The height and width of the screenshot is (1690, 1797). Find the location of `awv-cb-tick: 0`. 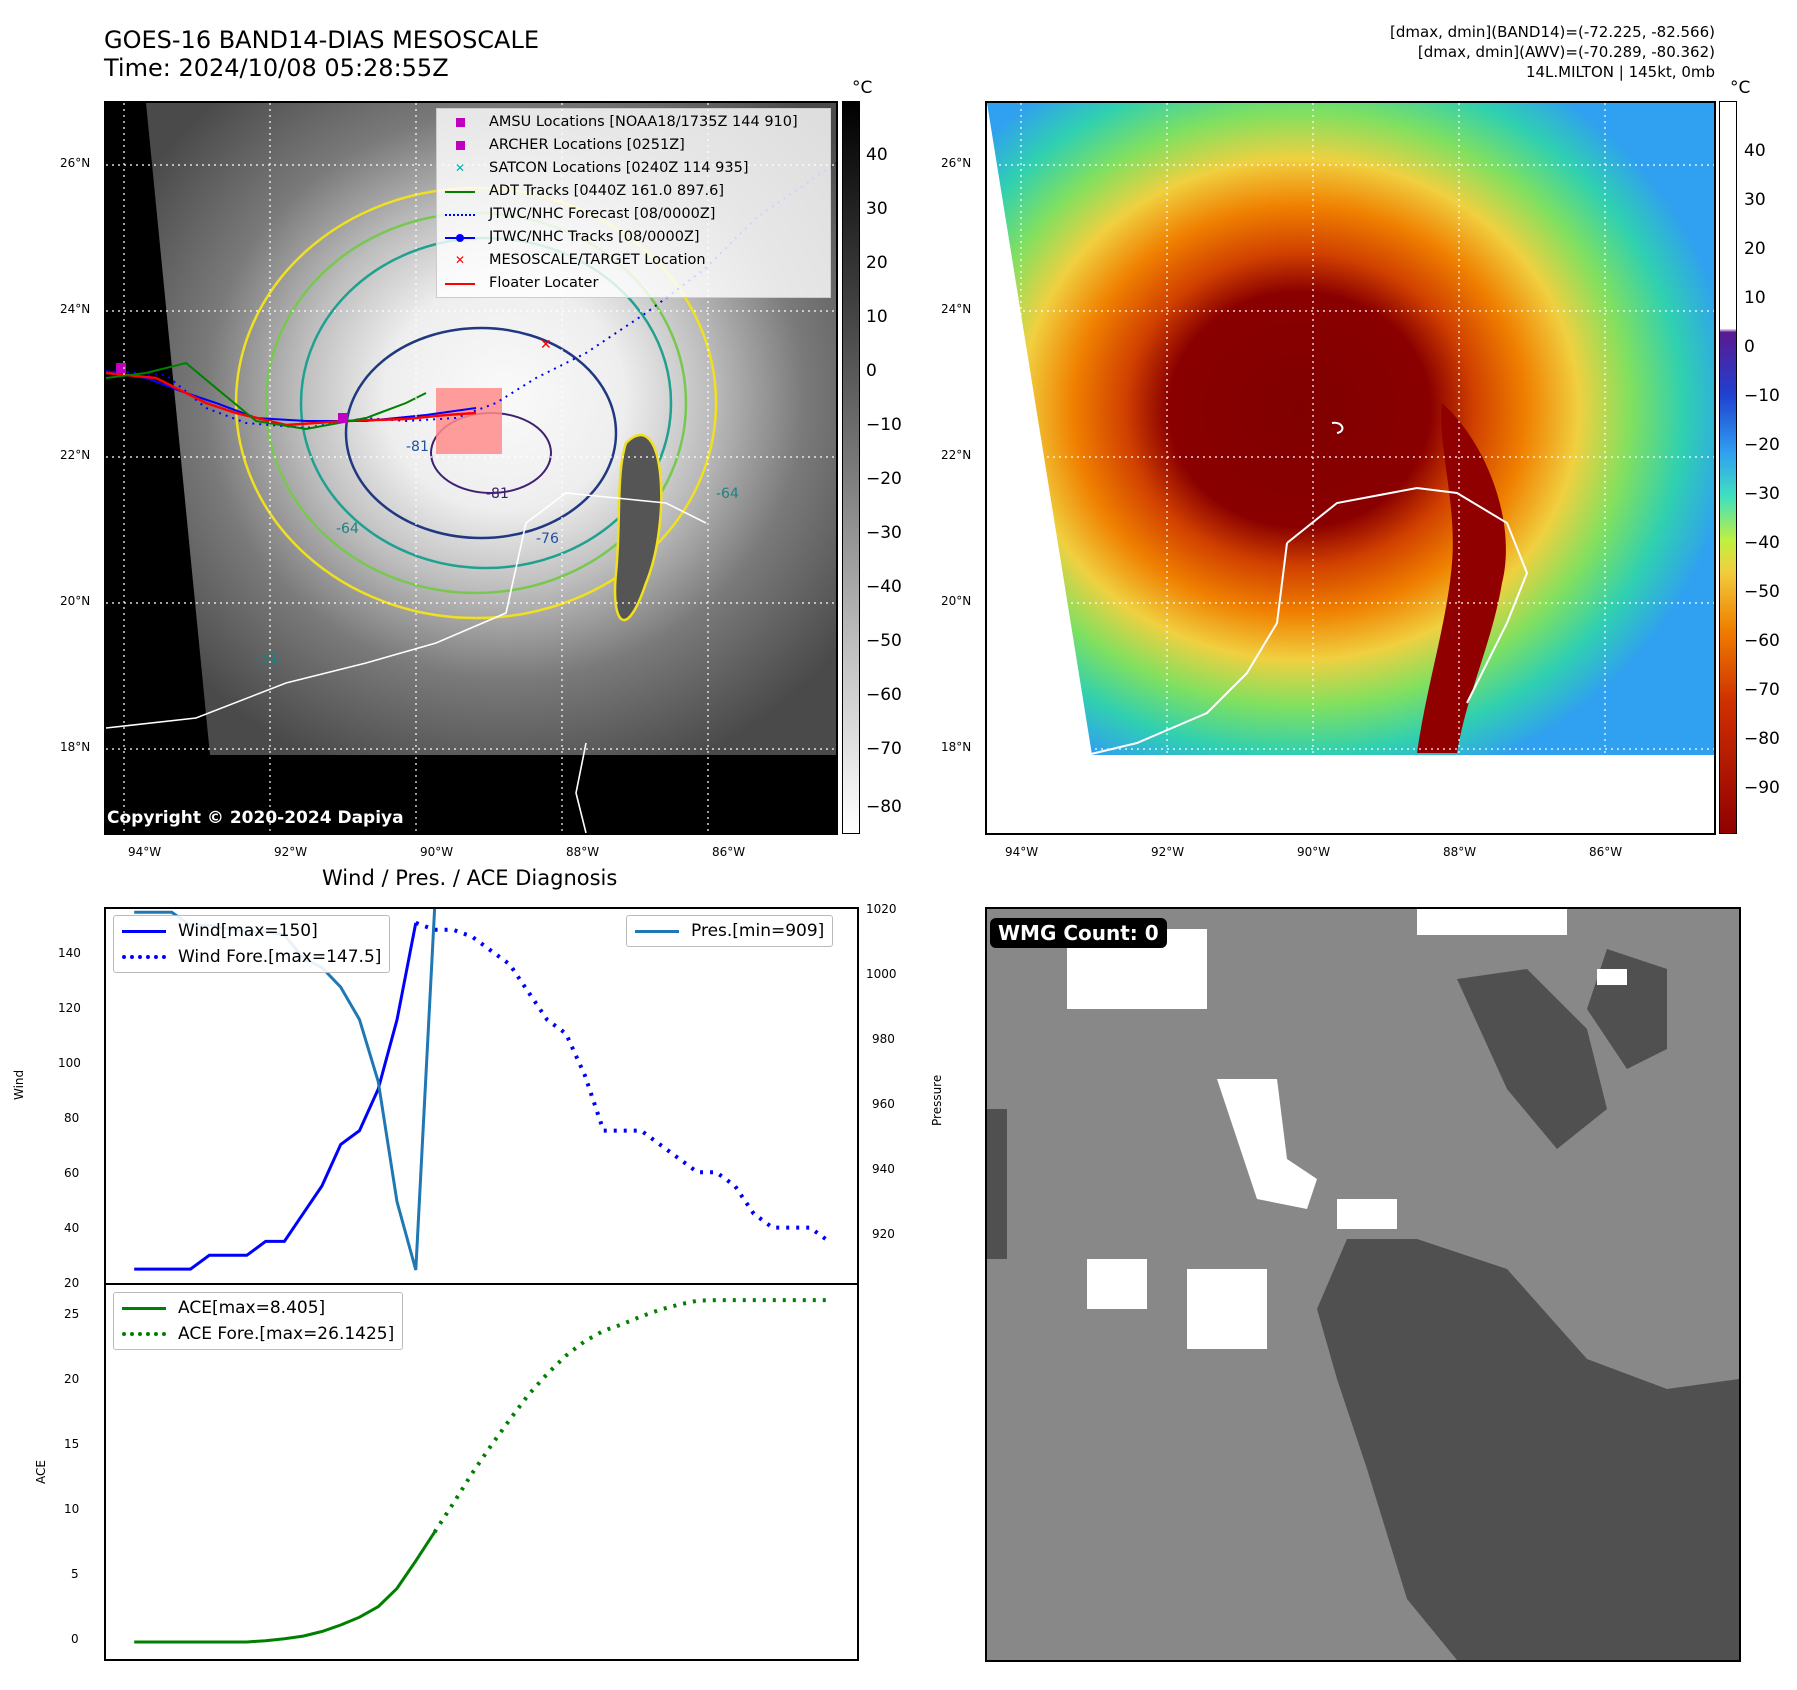

awv-cb-tick: 0 is located at coordinates (1749, 347).